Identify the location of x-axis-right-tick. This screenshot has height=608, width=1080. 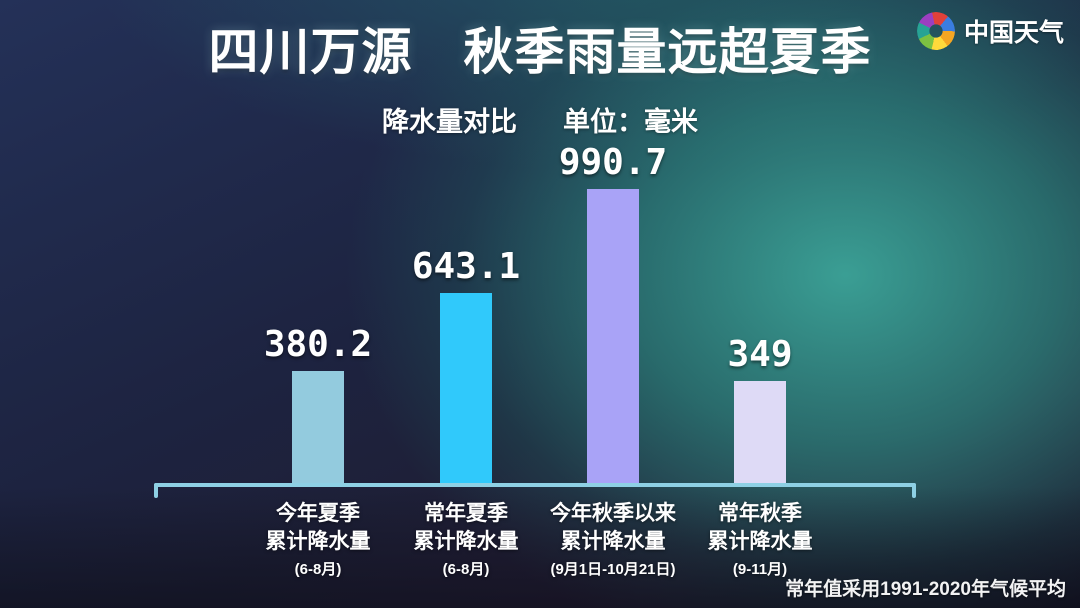
(914, 490).